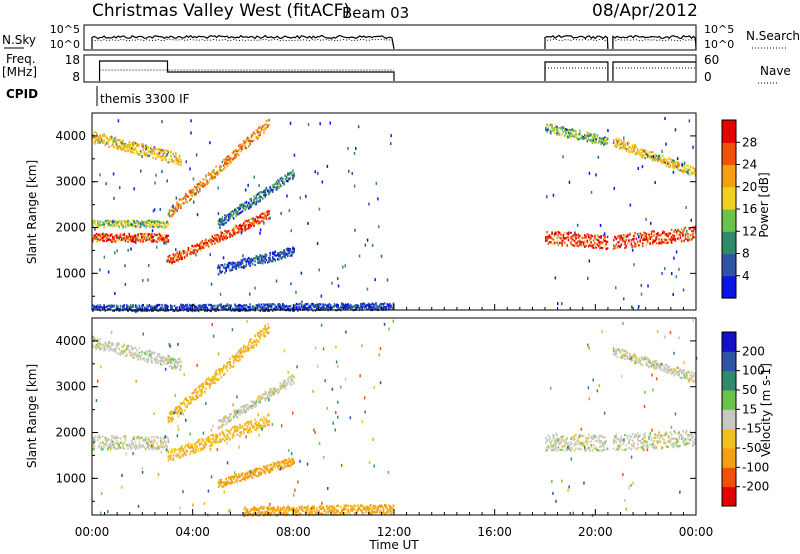 This screenshot has width=800, height=554. Describe the element at coordinates (729, 198) in the screenshot. I see `colorbar-swatch` at that location.